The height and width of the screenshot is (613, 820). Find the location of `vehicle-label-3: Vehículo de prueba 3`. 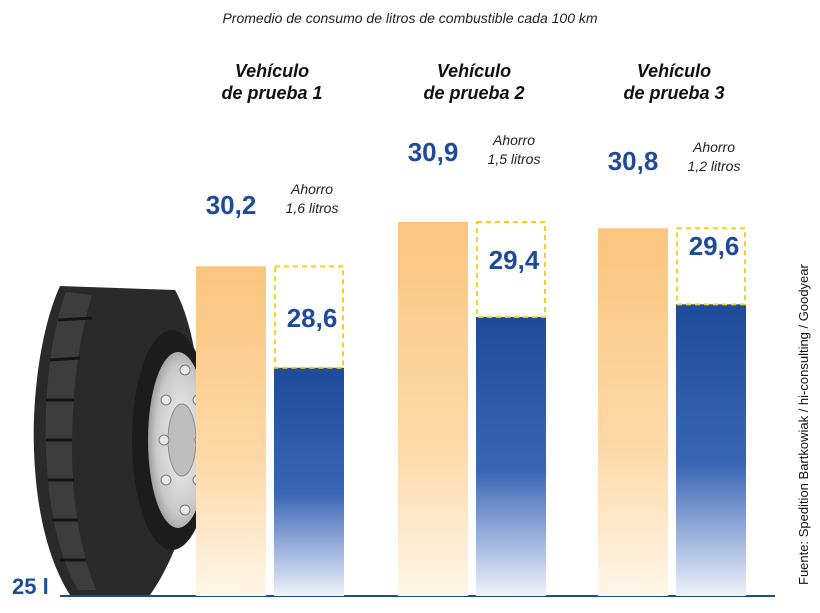

vehicle-label-3: Vehículo de prueba 3 is located at coordinates (674, 82).